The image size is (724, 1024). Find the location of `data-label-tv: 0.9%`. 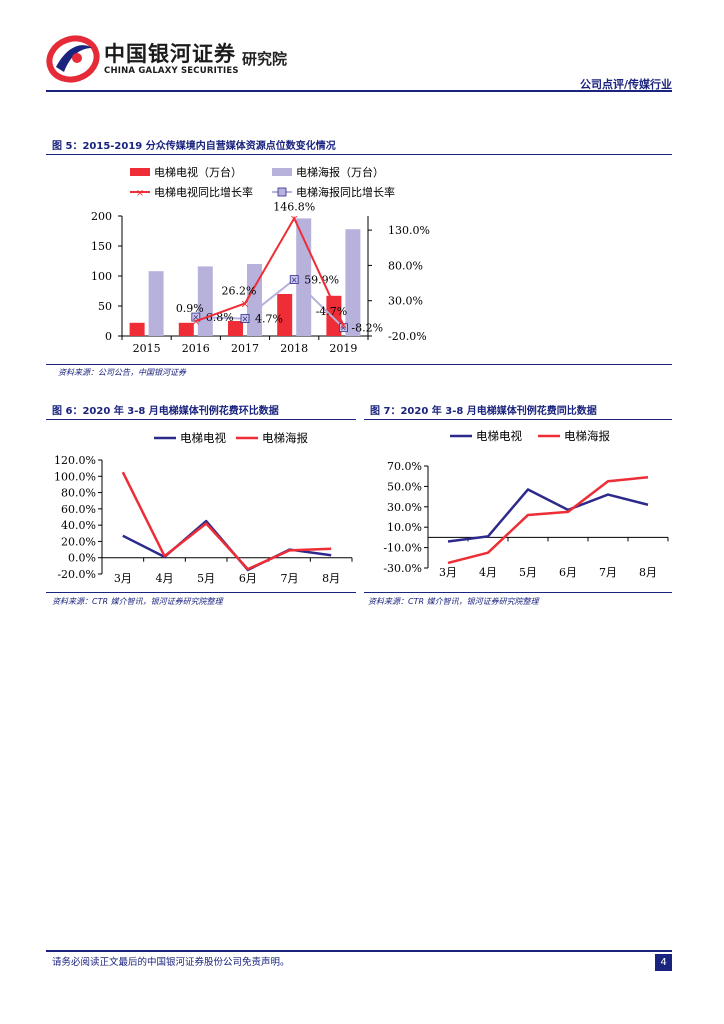

data-label-tv: 0.9% is located at coordinates (190, 308).